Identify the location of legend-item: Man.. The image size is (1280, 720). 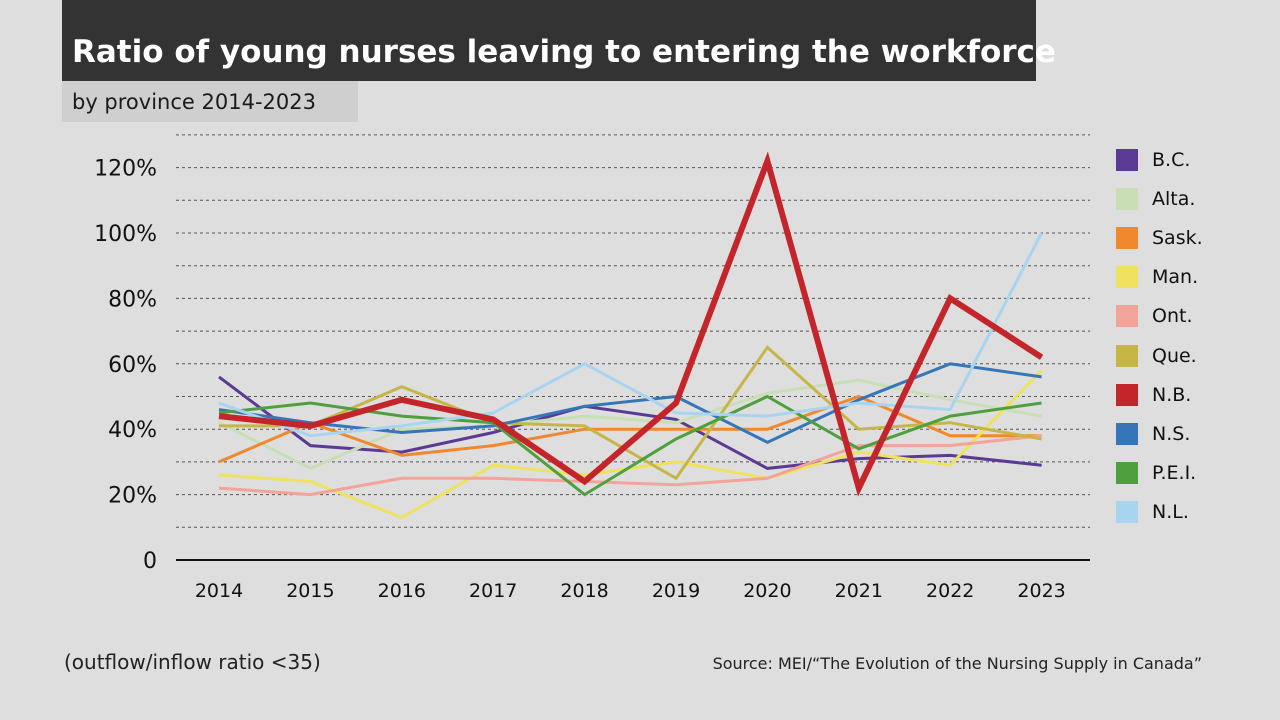
(1159, 277).